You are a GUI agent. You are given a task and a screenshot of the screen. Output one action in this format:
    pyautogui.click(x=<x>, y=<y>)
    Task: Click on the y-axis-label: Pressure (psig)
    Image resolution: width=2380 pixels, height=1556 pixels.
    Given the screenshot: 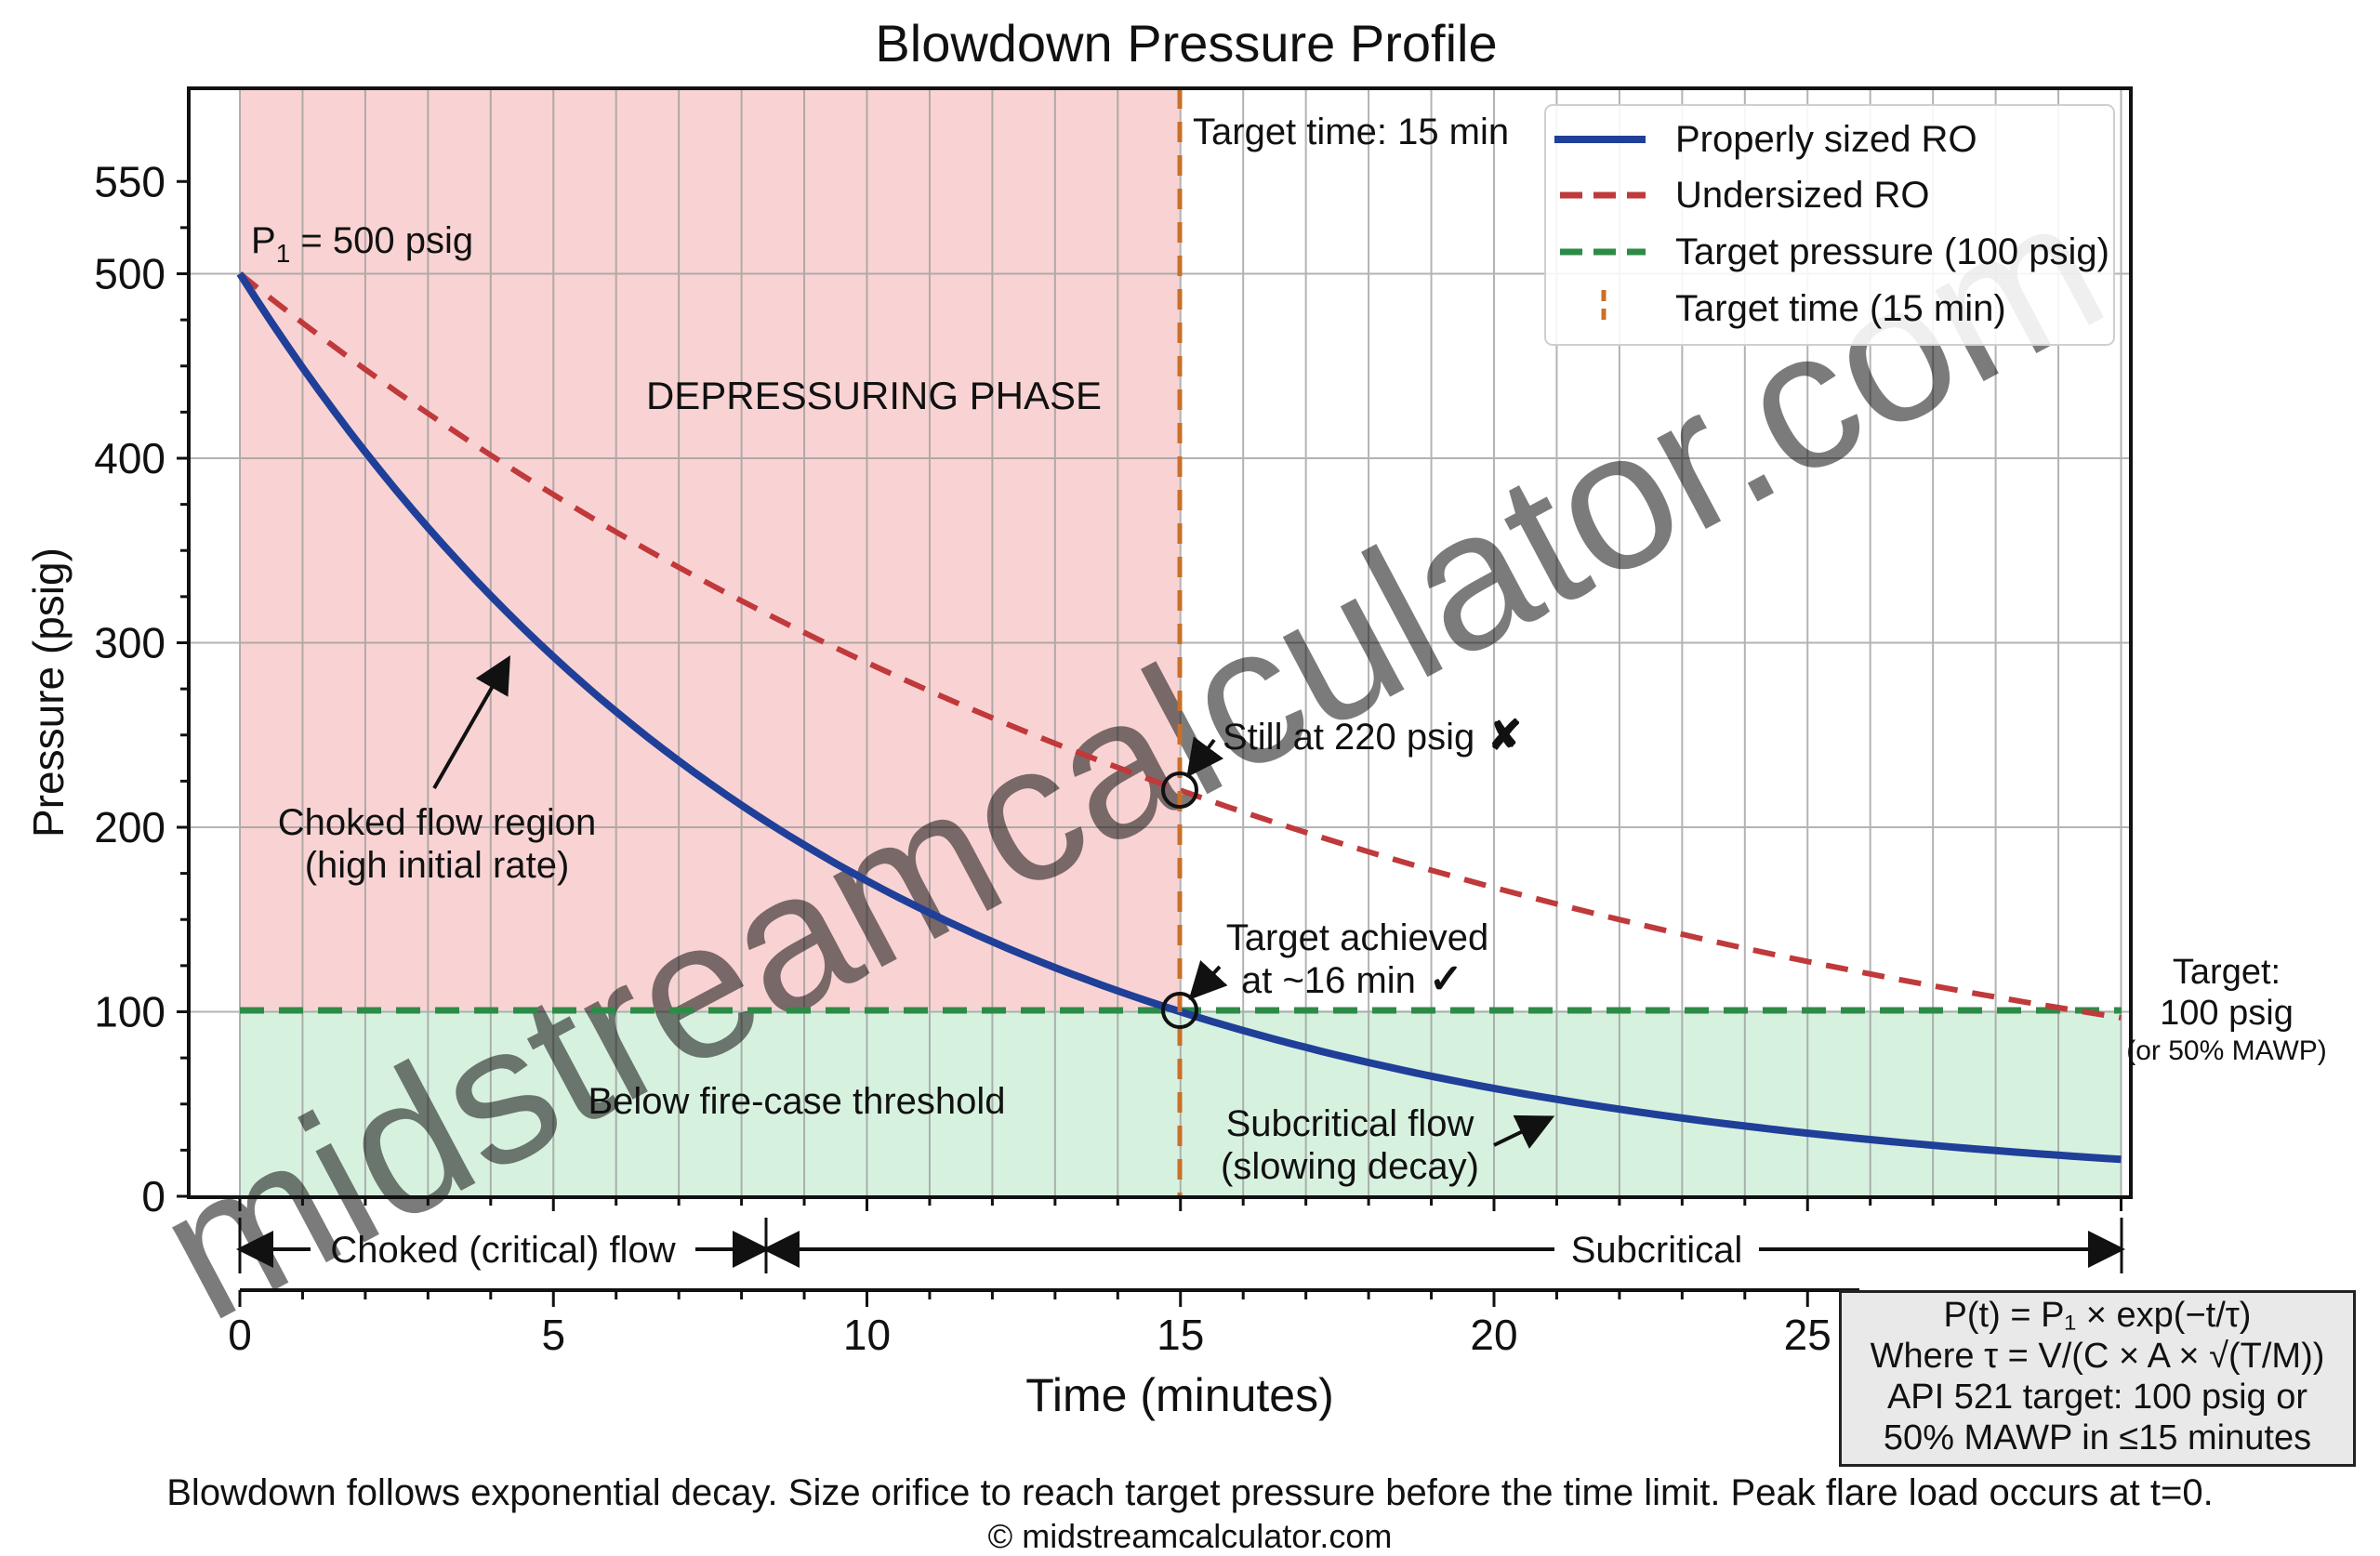 What is the action you would take?
    pyautogui.click(x=48, y=692)
    